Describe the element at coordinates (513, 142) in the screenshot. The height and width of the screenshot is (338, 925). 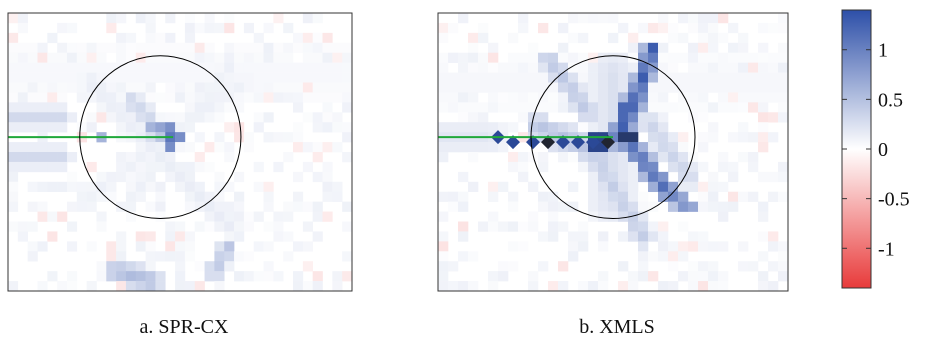
I see `diamond-cell` at that location.